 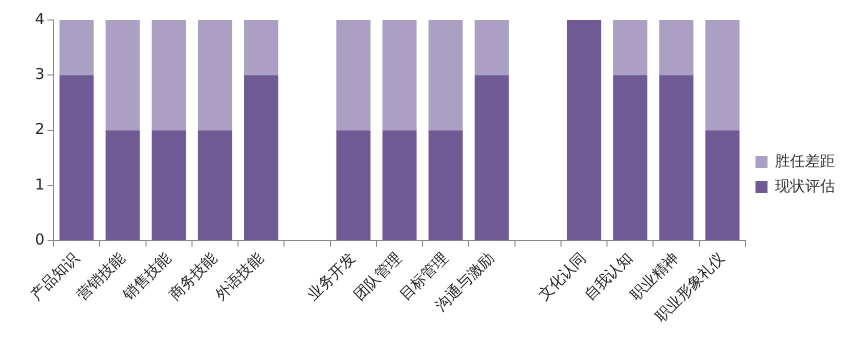 I want to click on legend-label: 现状评估, so click(x=805, y=185).